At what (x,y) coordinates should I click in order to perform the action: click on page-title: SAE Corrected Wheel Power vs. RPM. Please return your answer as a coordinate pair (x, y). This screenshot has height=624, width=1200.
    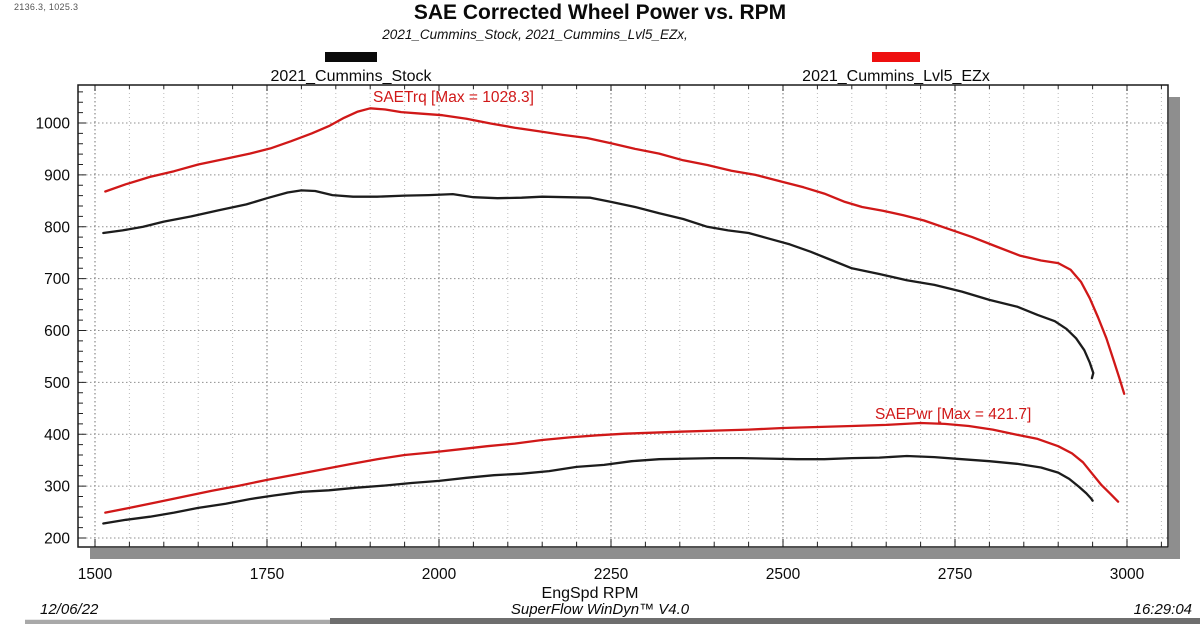
    Looking at the image, I should click on (600, 12).